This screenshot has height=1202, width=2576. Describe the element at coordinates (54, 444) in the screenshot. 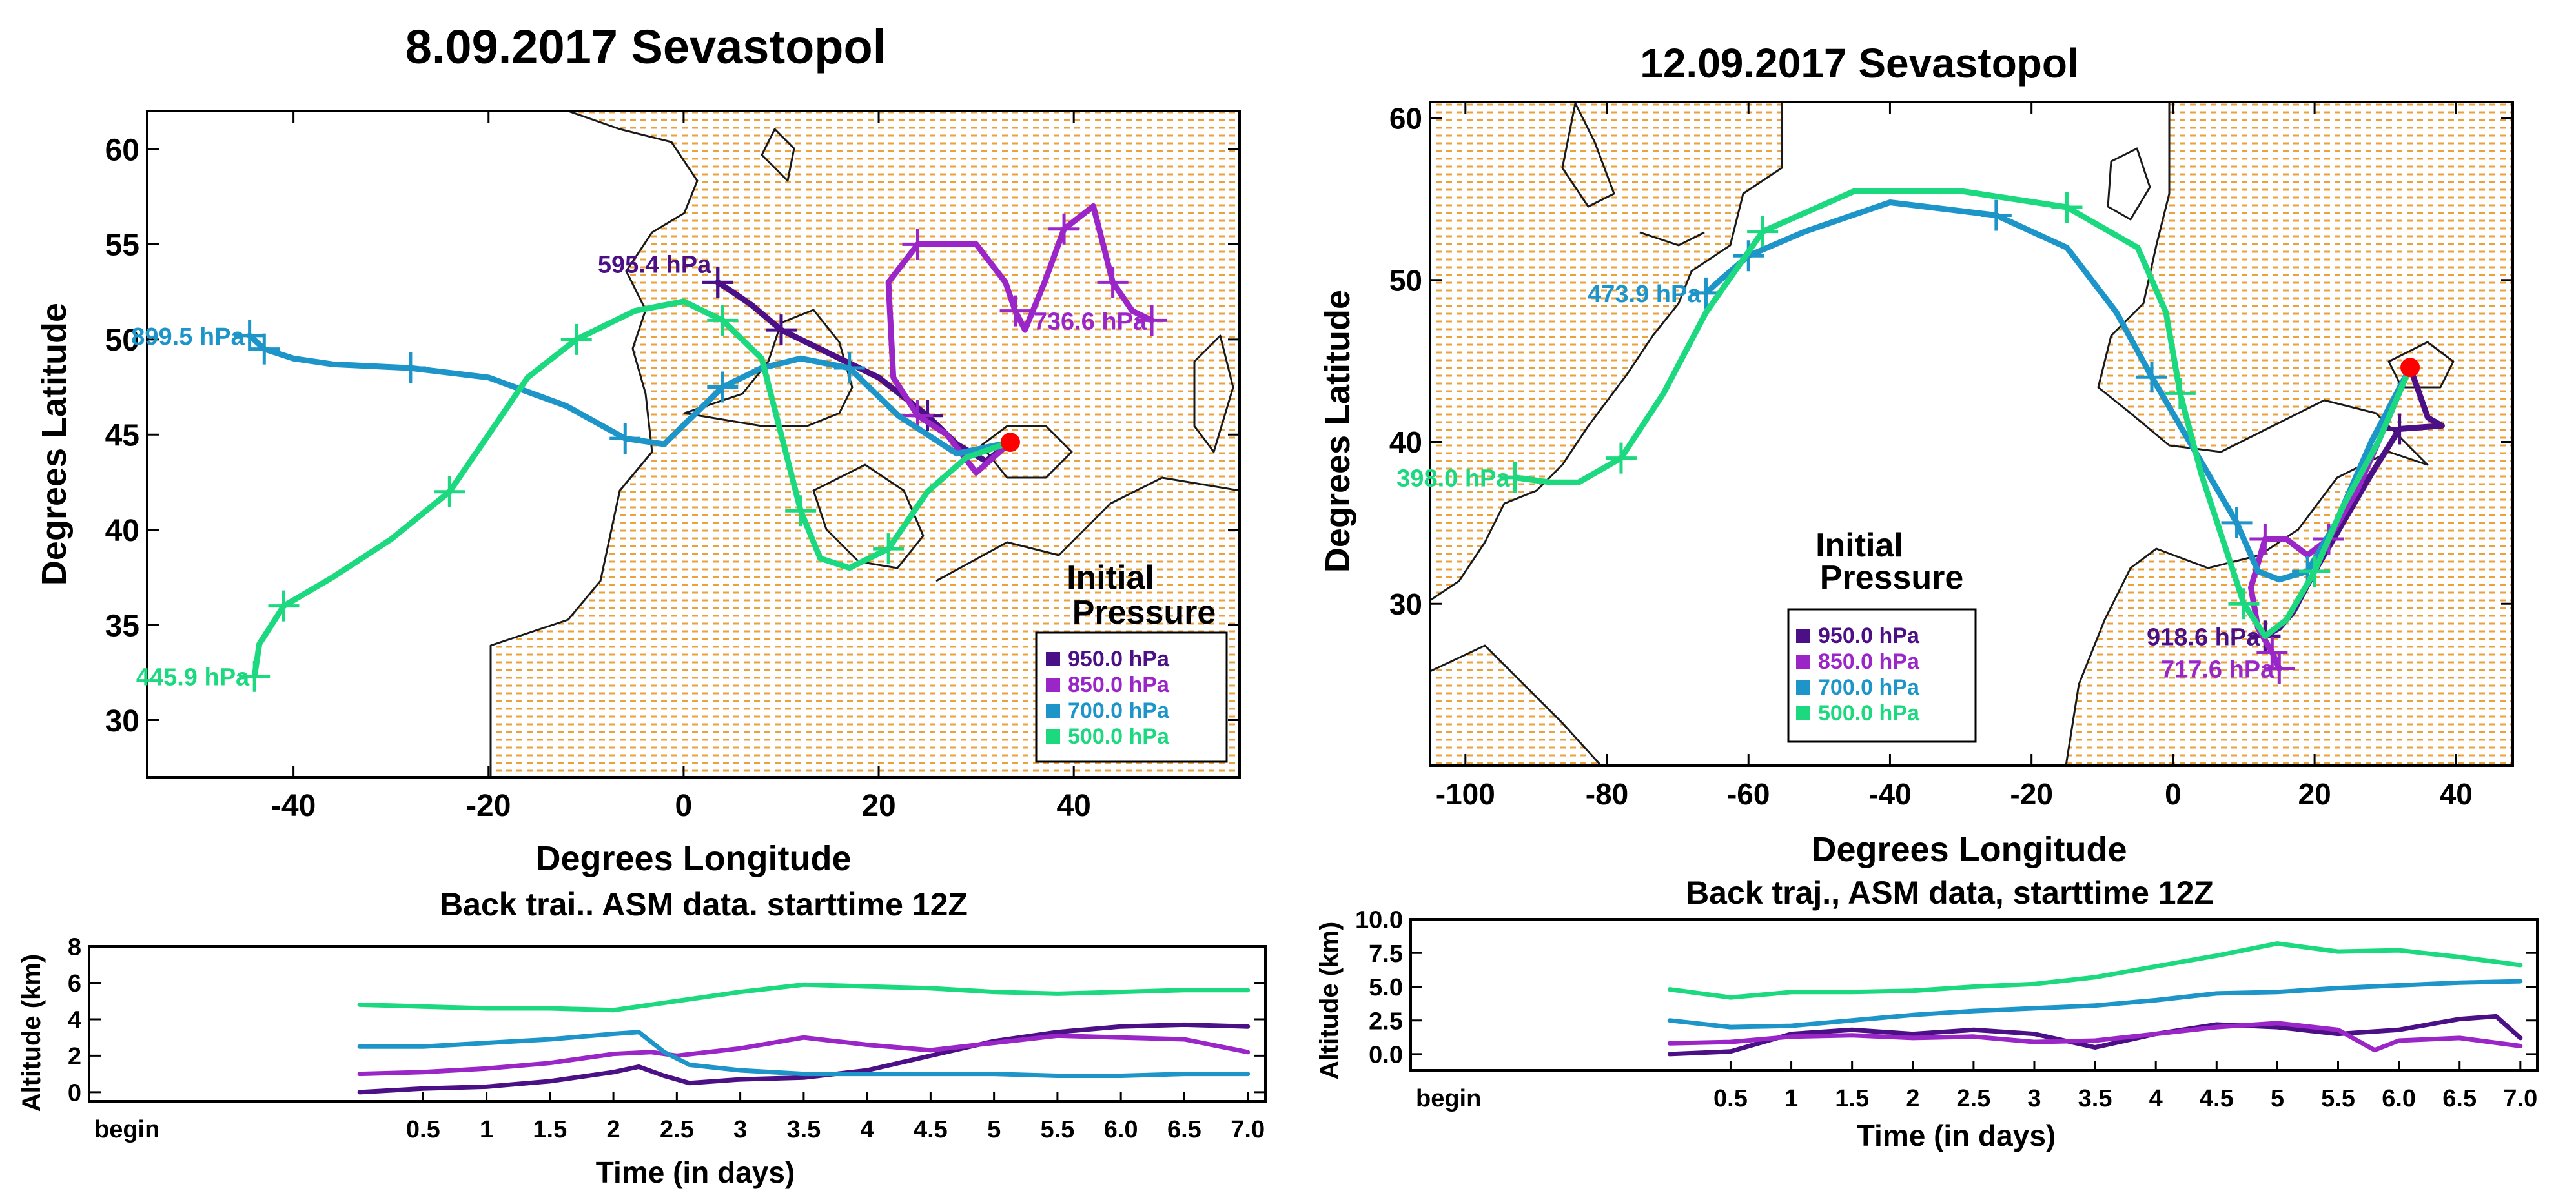

I see `left-map-ylabel: Degrees Latitude` at that location.